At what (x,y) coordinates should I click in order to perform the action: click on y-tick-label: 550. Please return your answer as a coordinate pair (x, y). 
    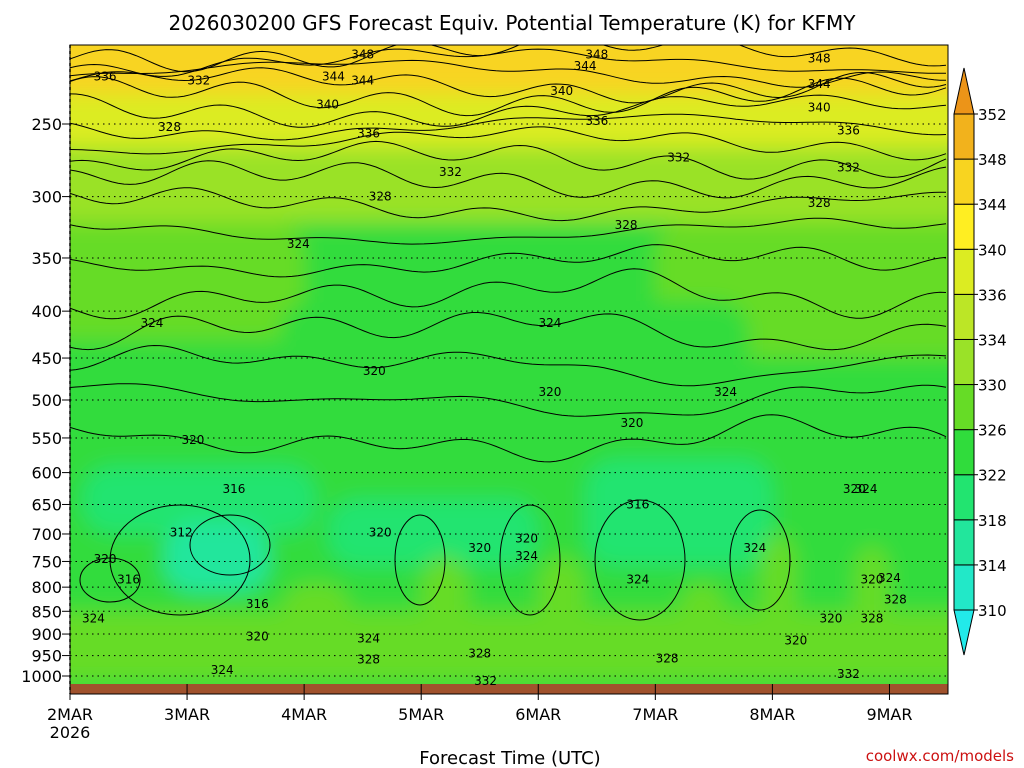
    Looking at the image, I should click on (46, 438).